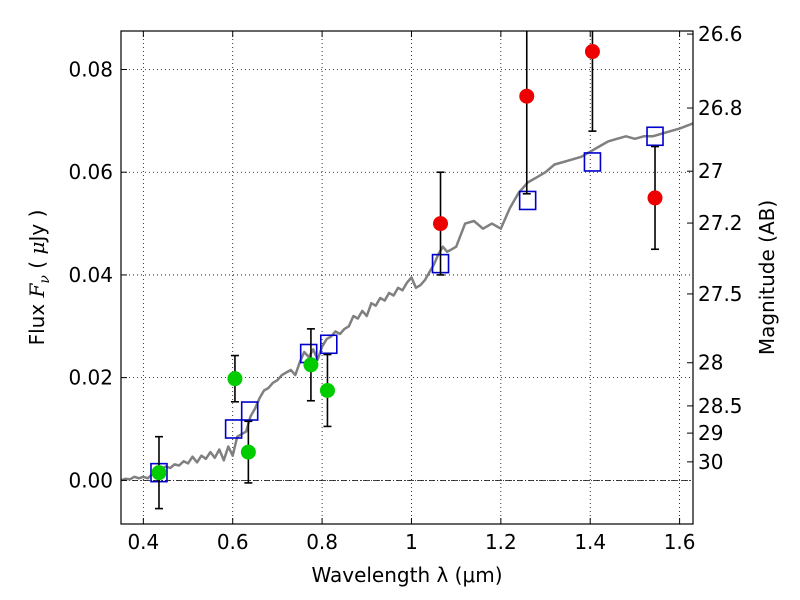 The height and width of the screenshot is (600, 800). What do you see at coordinates (720, 223) in the screenshot?
I see `right-y-tick-label: 27.2` at bounding box center [720, 223].